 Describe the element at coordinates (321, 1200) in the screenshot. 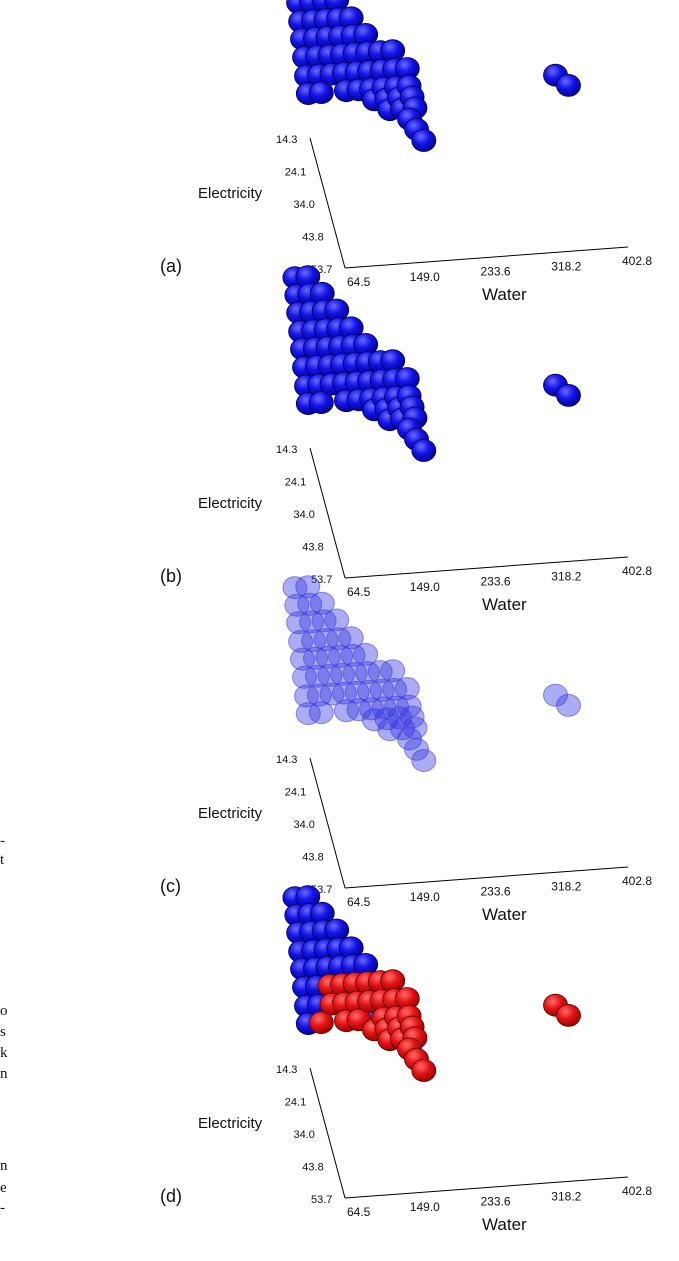

I see `y-tick-label: 53.7` at that location.